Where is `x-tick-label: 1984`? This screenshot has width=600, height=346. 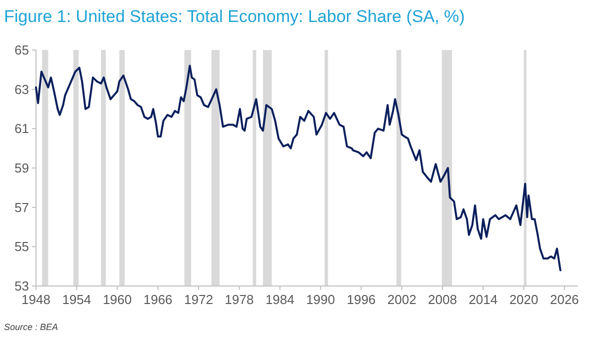
x-tick-label: 1984 is located at coordinates (279, 299).